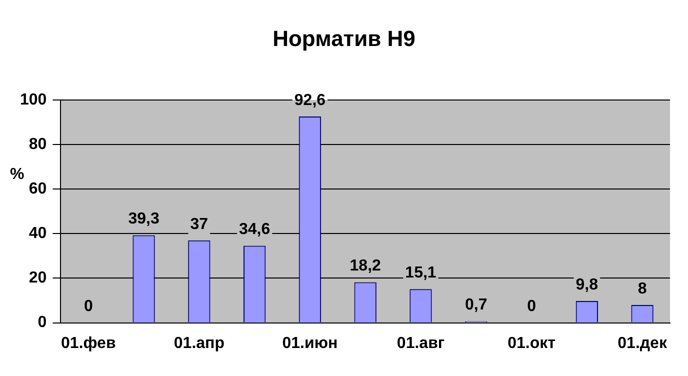 This screenshot has width=688, height=376. What do you see at coordinates (420, 273) in the screenshot?
I see `data-label: 15,1` at bounding box center [420, 273].